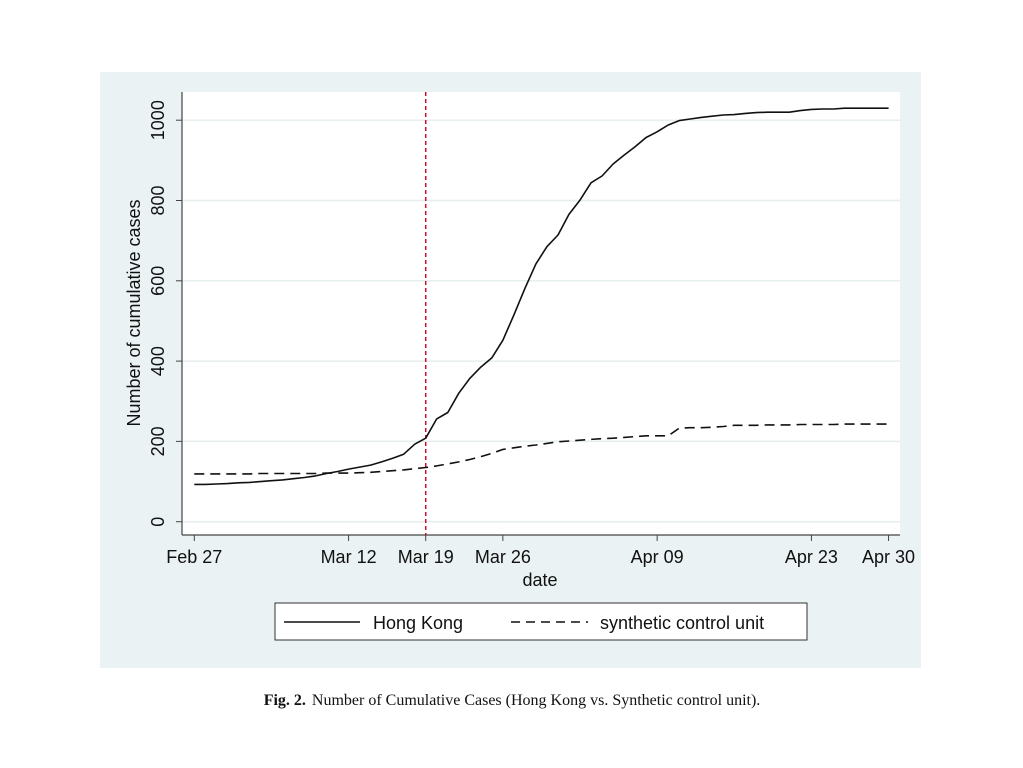  What do you see at coordinates (158, 361) in the screenshot?
I see `y-tick-label: 400` at bounding box center [158, 361].